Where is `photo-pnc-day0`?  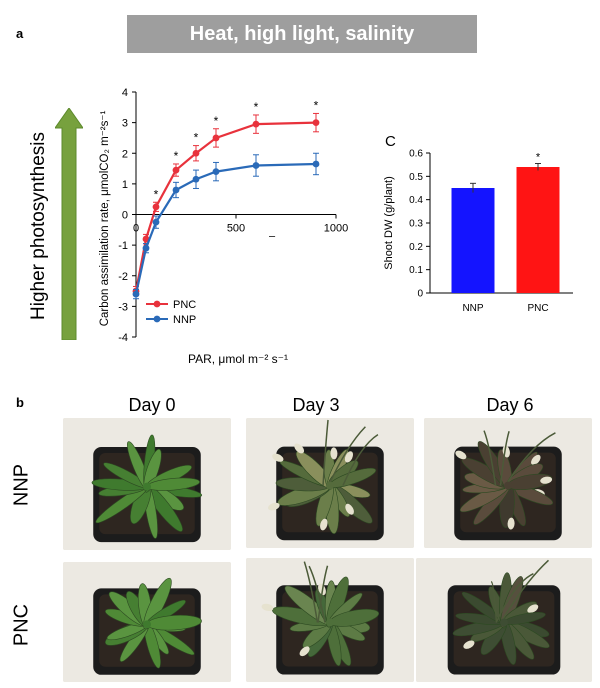
photo-pnc-day0 is located at coordinates (147, 622).